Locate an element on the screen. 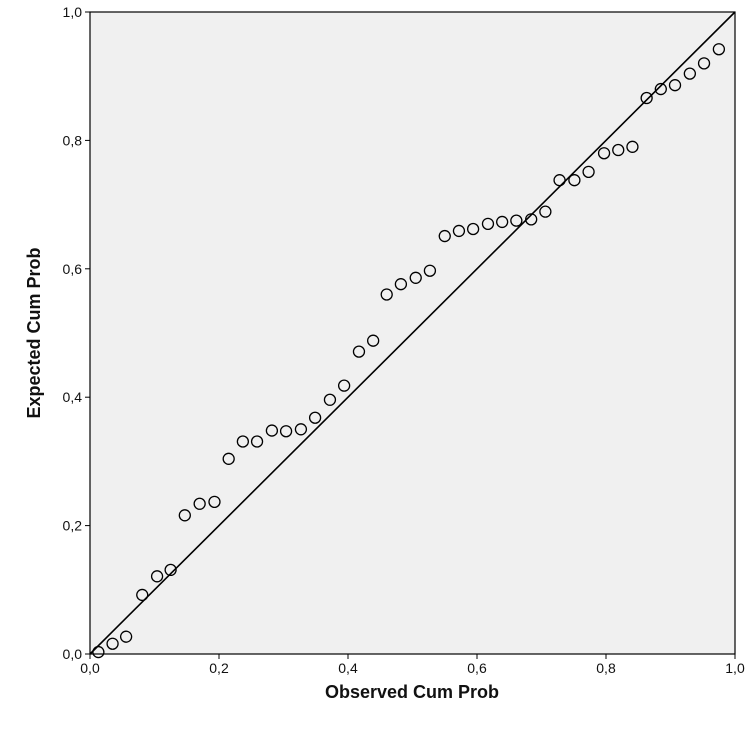  y-tick-label: 0,8 is located at coordinates (73, 140).